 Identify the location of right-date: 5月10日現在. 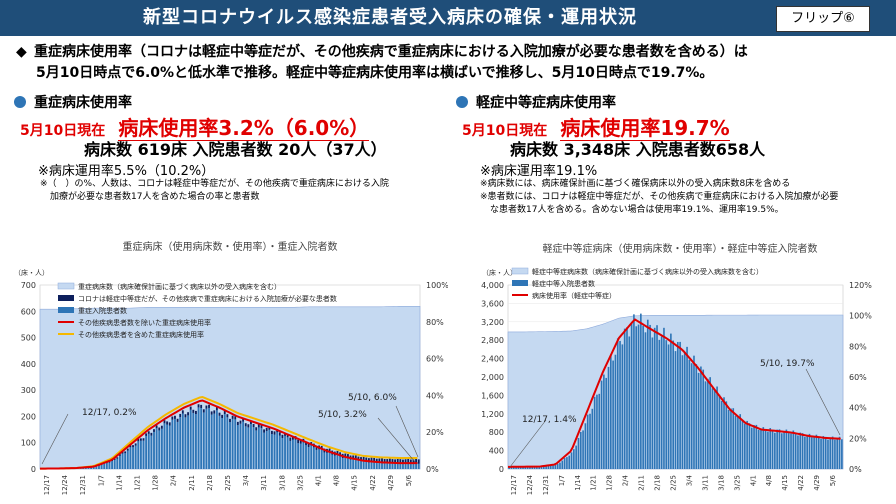
(505, 131).